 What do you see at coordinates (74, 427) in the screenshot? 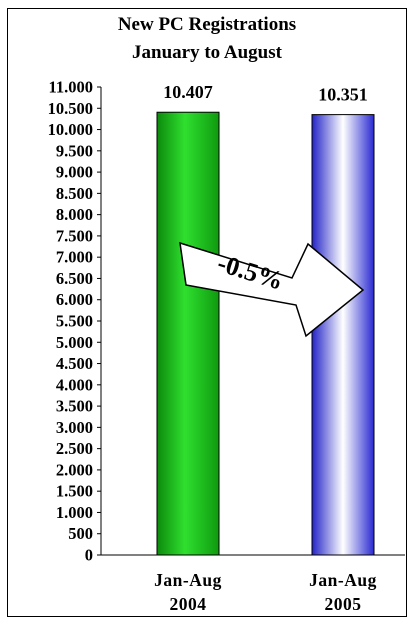
I see `y-tick-label: 3.000` at bounding box center [74, 427].